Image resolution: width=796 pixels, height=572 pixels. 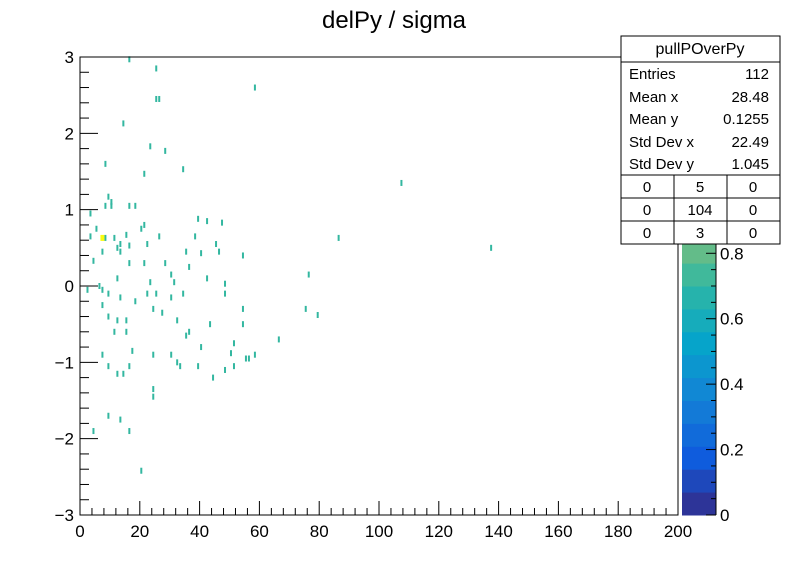 What do you see at coordinates (750, 164) in the screenshot?
I see `stats-stddev-y-value: 1.045` at bounding box center [750, 164].